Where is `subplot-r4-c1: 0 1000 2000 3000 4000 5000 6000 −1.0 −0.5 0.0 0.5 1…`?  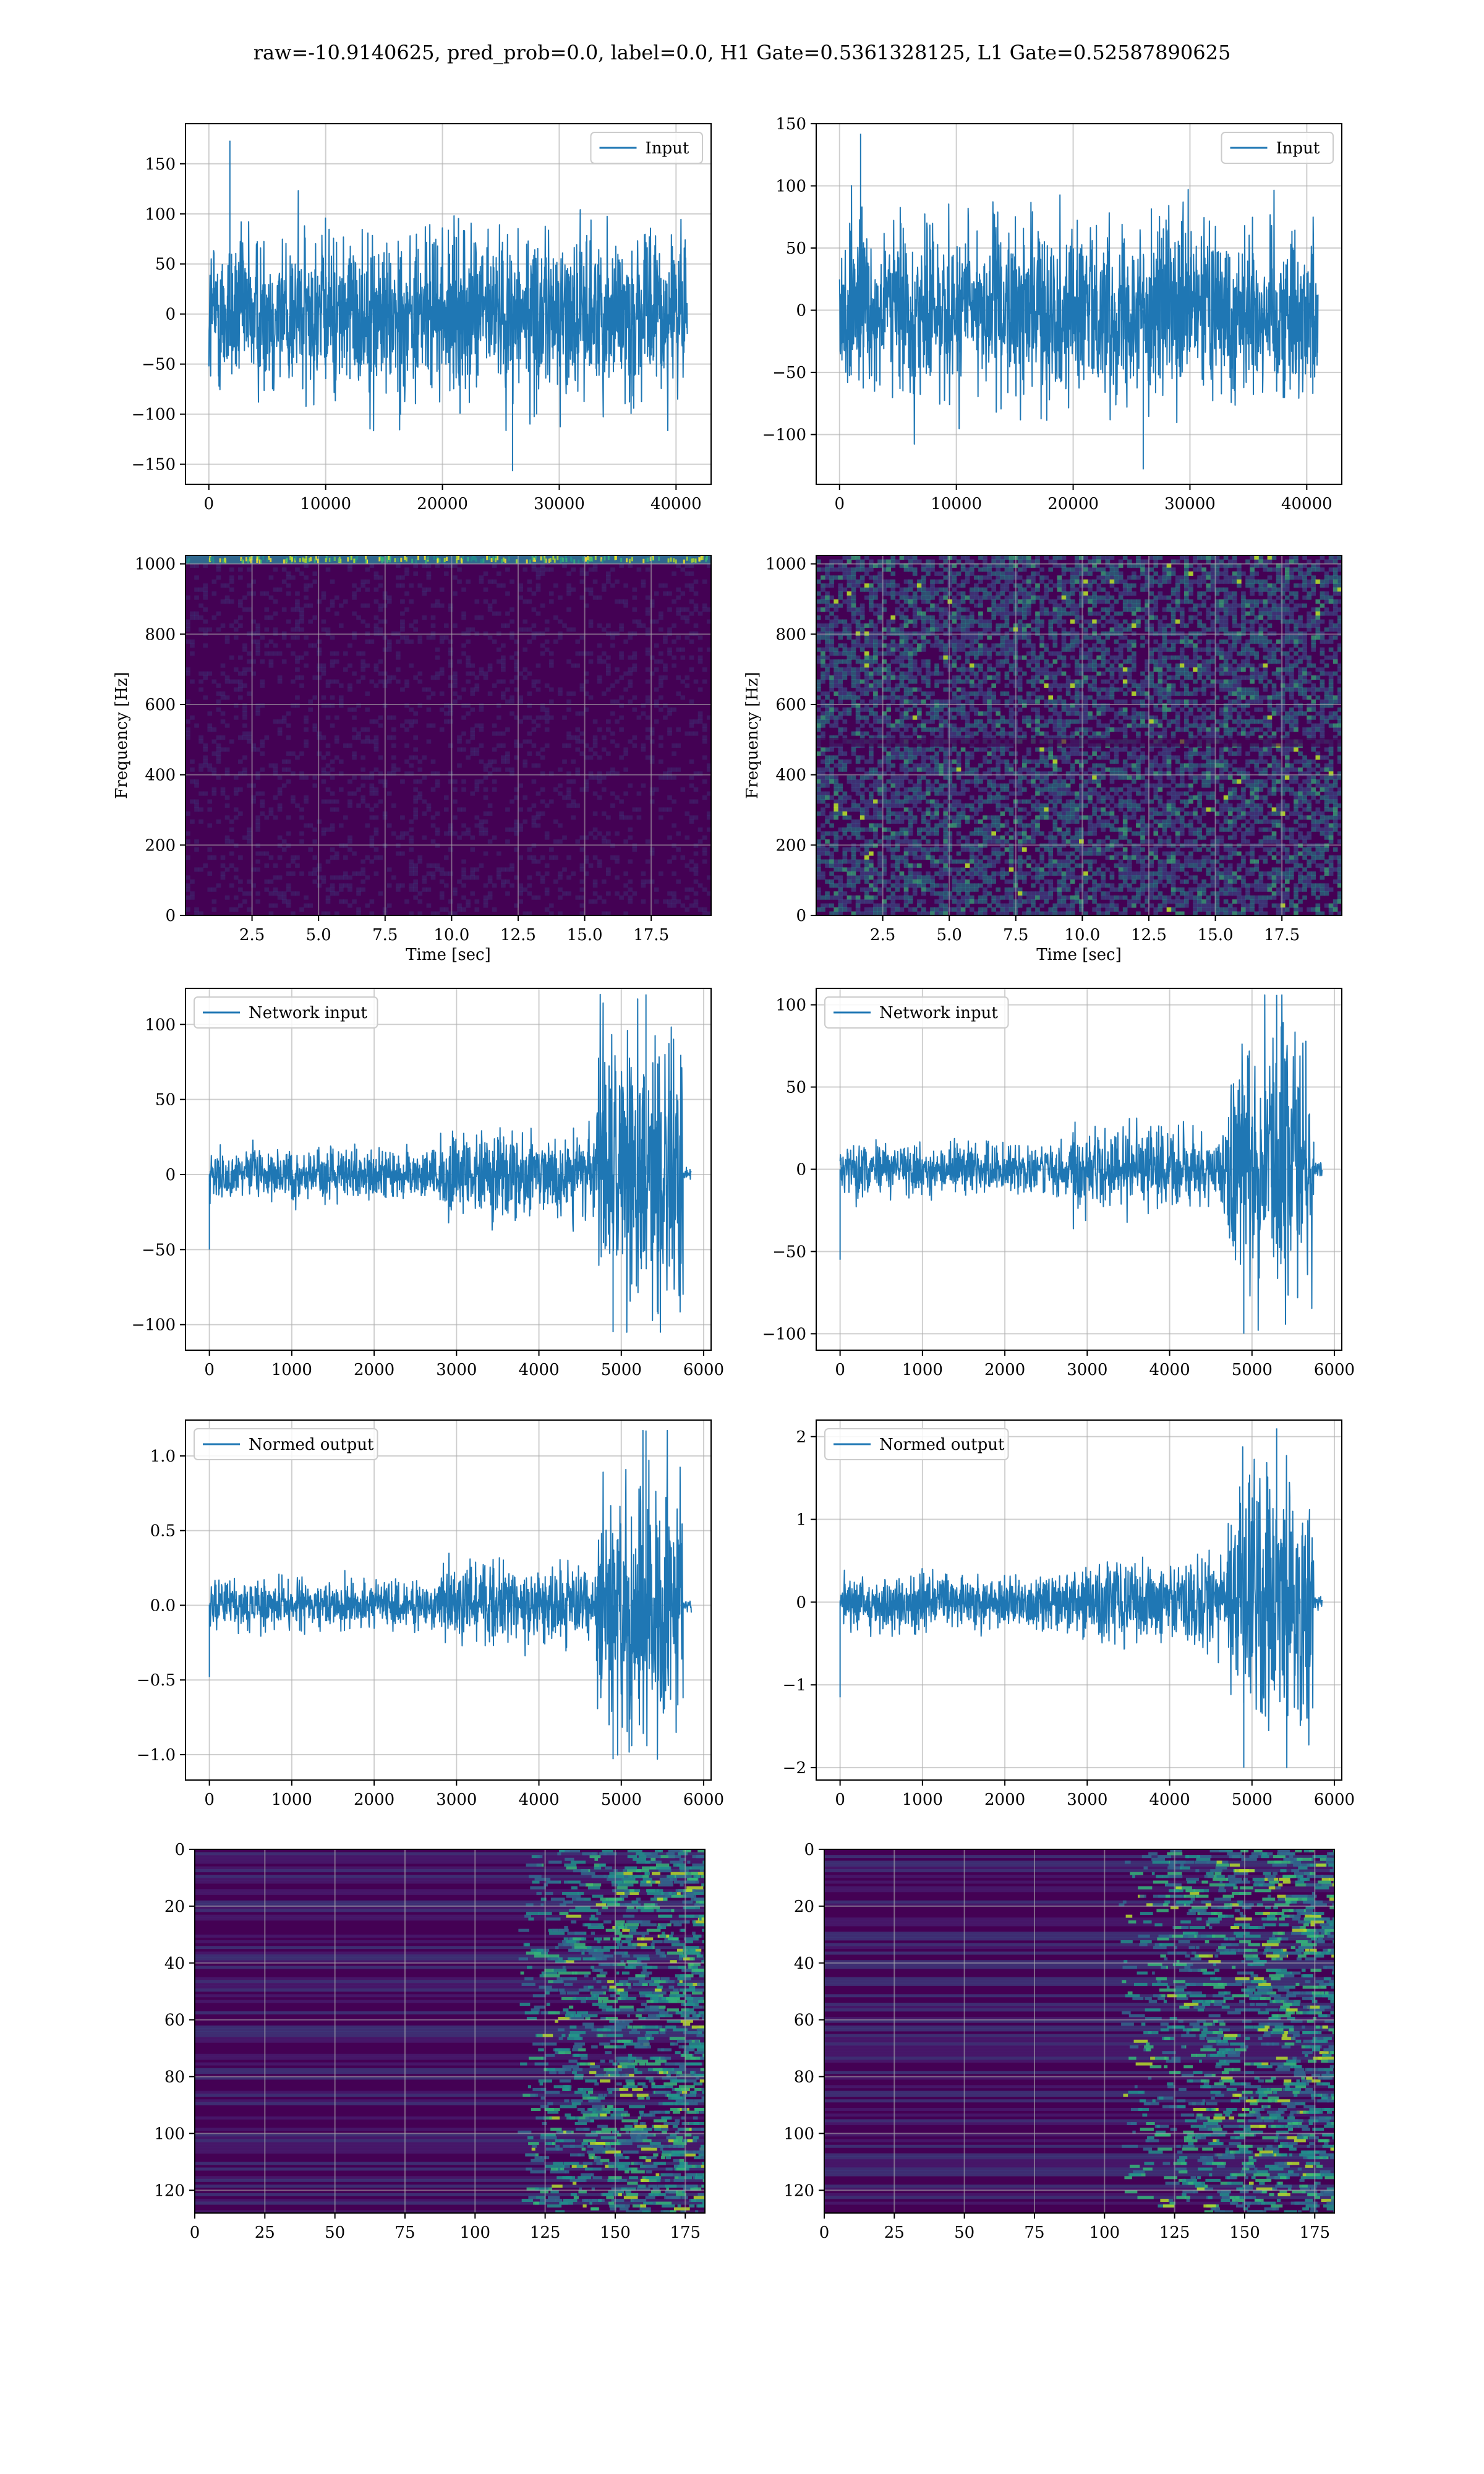 subplot-r4-c1: 0 1000 2000 3000 4000 5000 6000 −1.0 −0.5 0.0 0.5 1… is located at coordinates (430, 1614).